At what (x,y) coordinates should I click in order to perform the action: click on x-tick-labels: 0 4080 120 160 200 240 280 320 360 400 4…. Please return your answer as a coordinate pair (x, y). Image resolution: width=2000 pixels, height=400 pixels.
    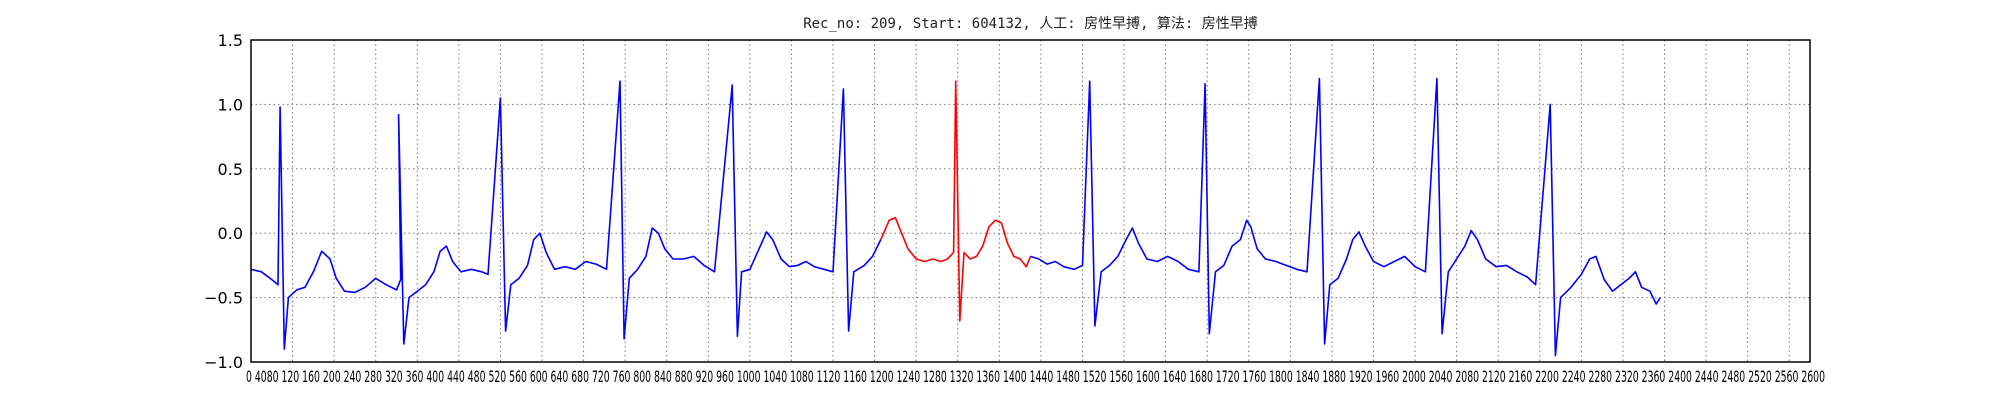
    Looking at the image, I should click on (1035, 376).